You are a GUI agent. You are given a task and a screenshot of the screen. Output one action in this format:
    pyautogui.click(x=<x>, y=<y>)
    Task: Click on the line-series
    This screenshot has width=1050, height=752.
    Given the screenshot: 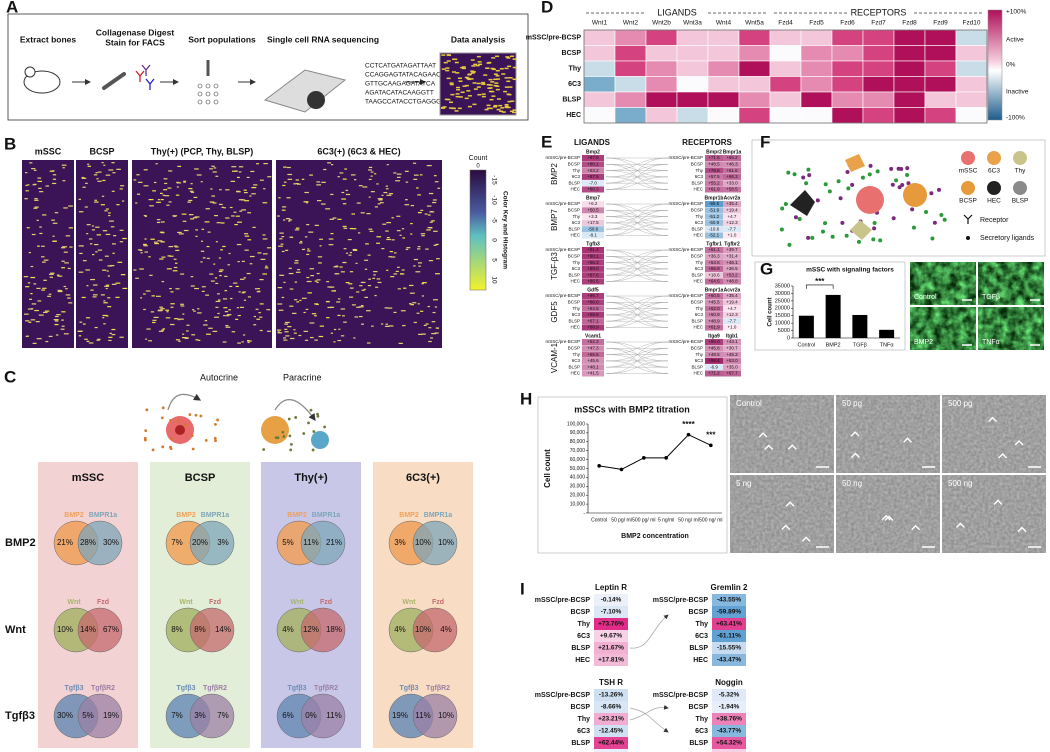 What is the action you would take?
    pyautogui.click(x=655, y=452)
    